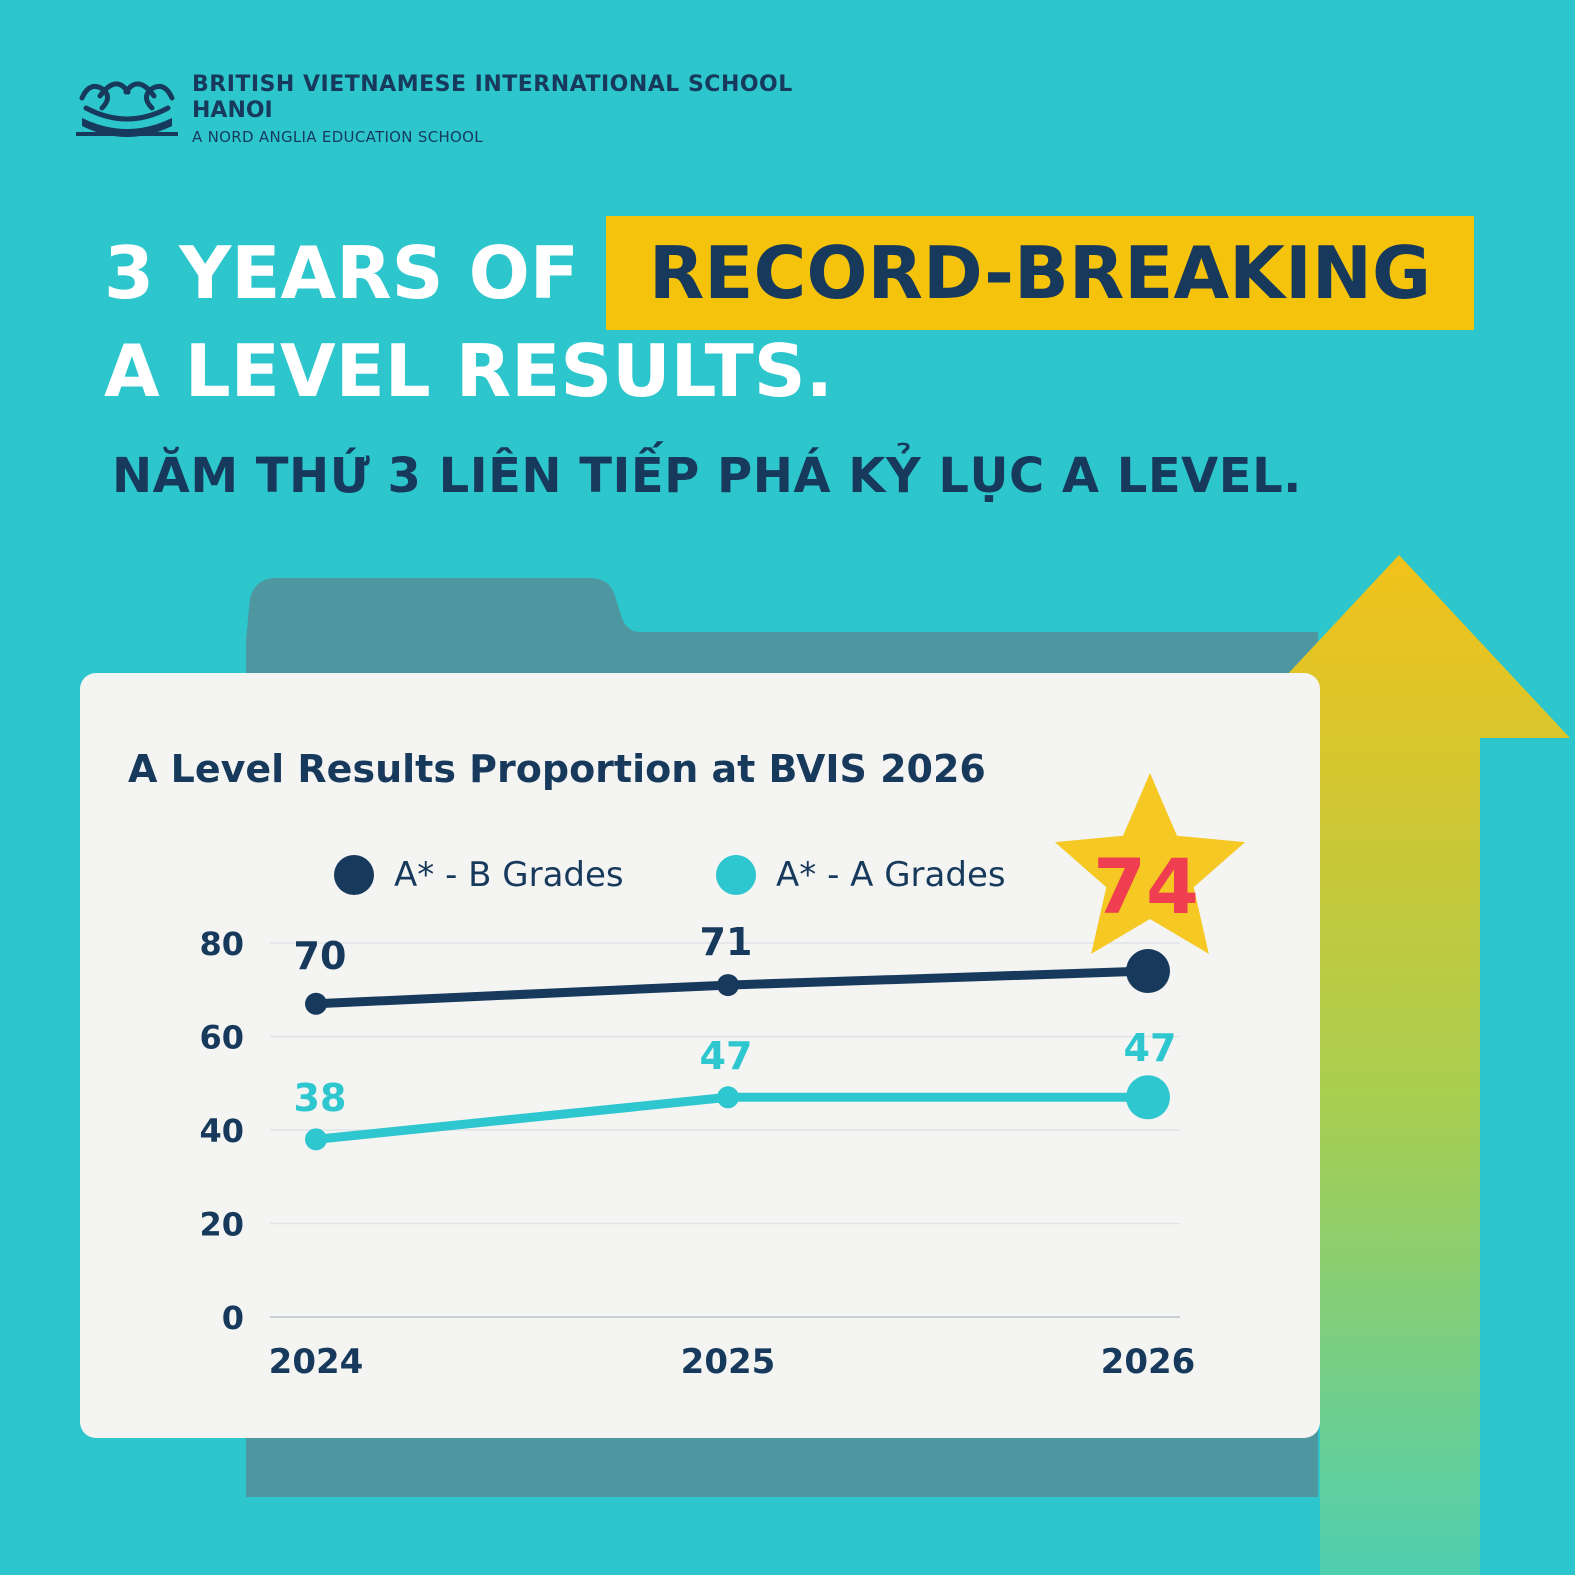  Describe the element at coordinates (221, 1131) in the screenshot. I see `y-tick-label-40: 40` at that location.